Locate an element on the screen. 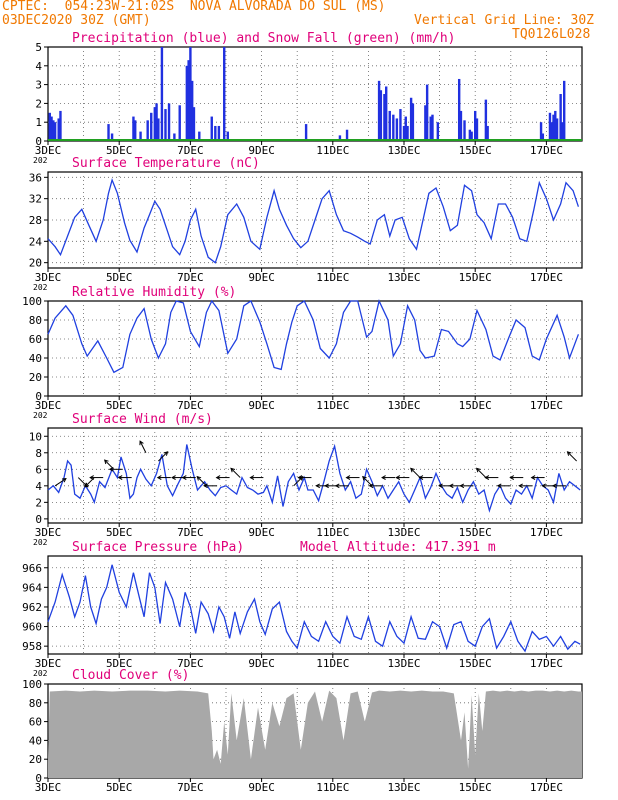  y-tick-label: 5 is located at coordinates (38, 47).